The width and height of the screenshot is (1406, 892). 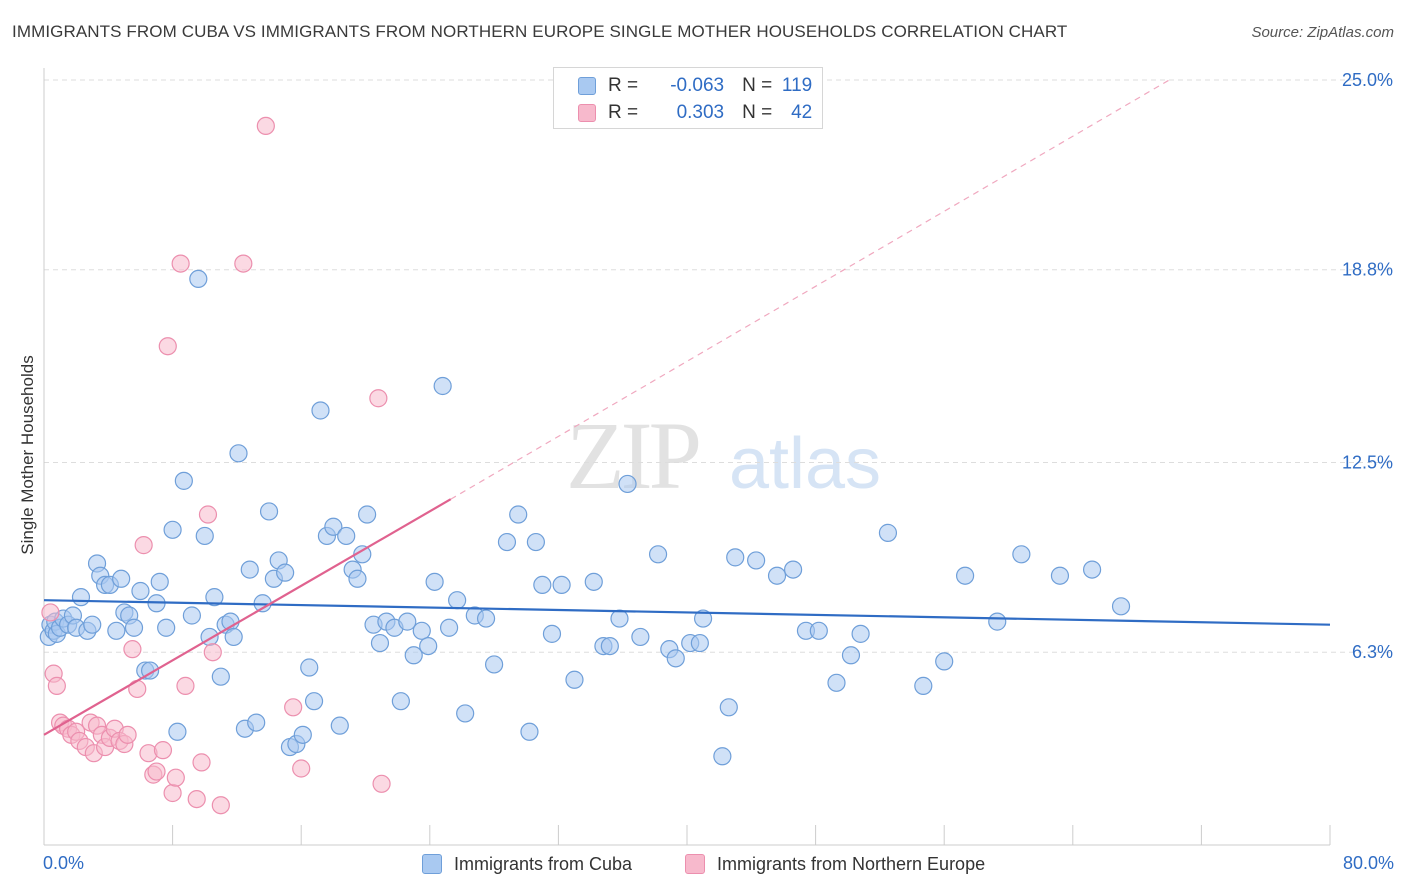 I want to click on stats-row-cuba: R = -0.063 N = 119, so click(x=695, y=86).